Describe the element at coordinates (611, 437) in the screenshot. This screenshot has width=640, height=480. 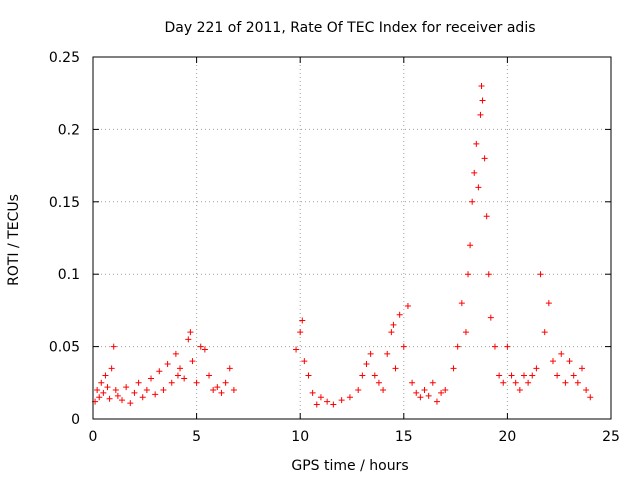
I see `x-tick-label: 25` at that location.